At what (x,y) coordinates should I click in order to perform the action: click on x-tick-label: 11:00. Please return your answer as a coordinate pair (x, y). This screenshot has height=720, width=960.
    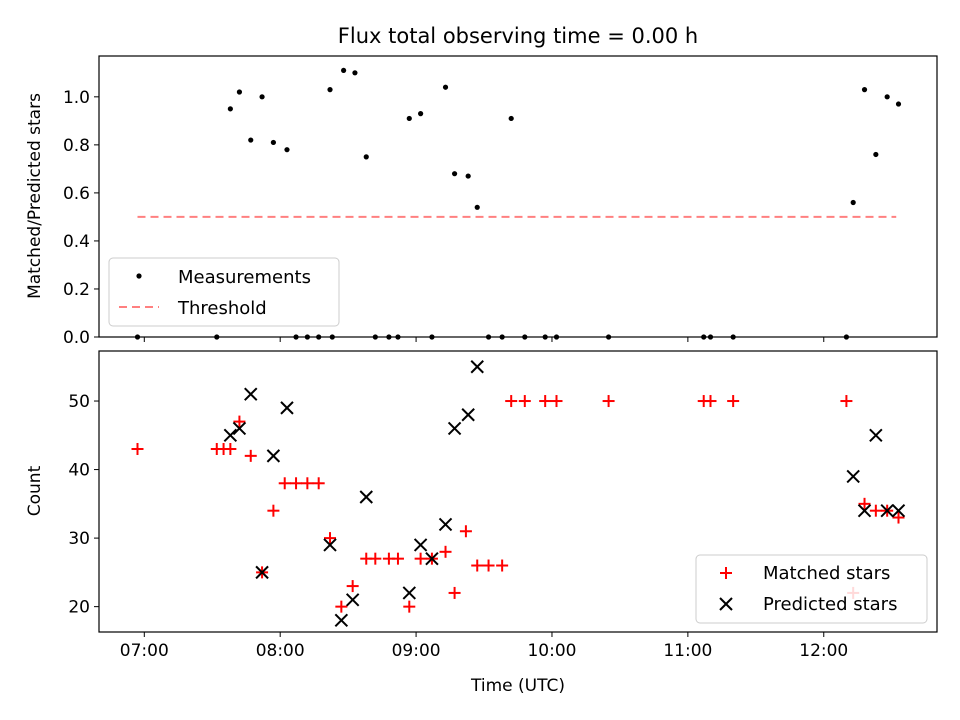
    Looking at the image, I should click on (687, 651).